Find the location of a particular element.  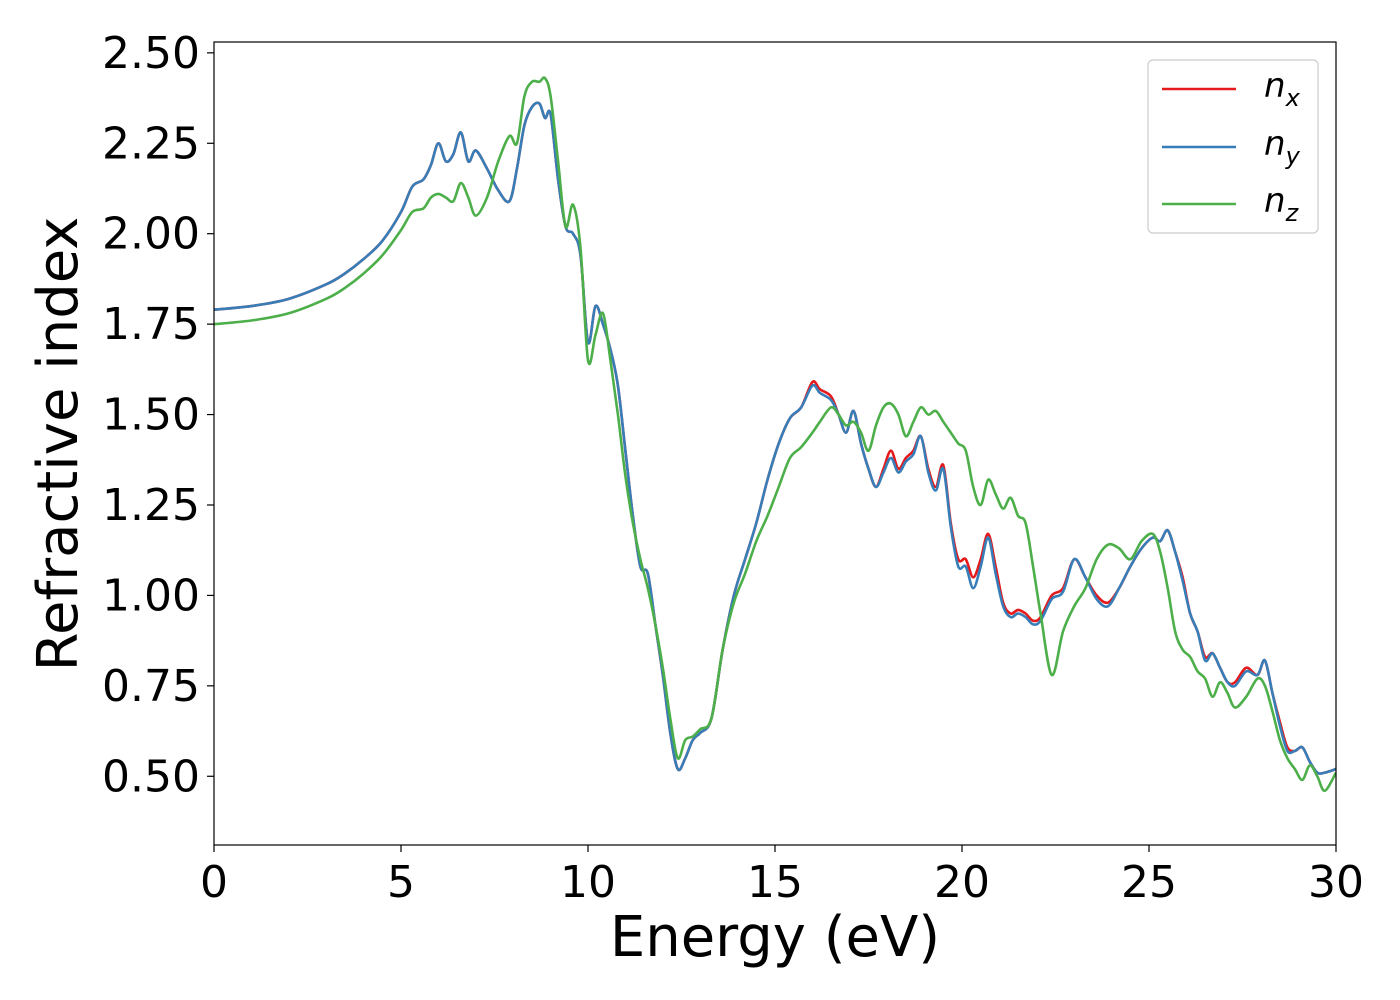

y-tick-label: 2.50 is located at coordinates (151, 53).